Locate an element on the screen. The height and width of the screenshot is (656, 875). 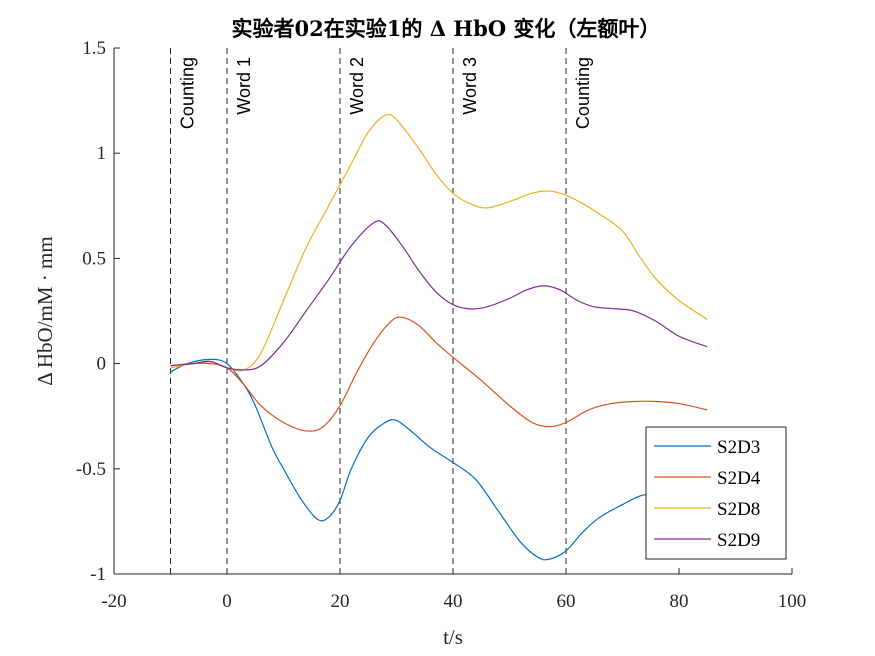
y-tick-label: -0.5 is located at coordinates (91, 469).